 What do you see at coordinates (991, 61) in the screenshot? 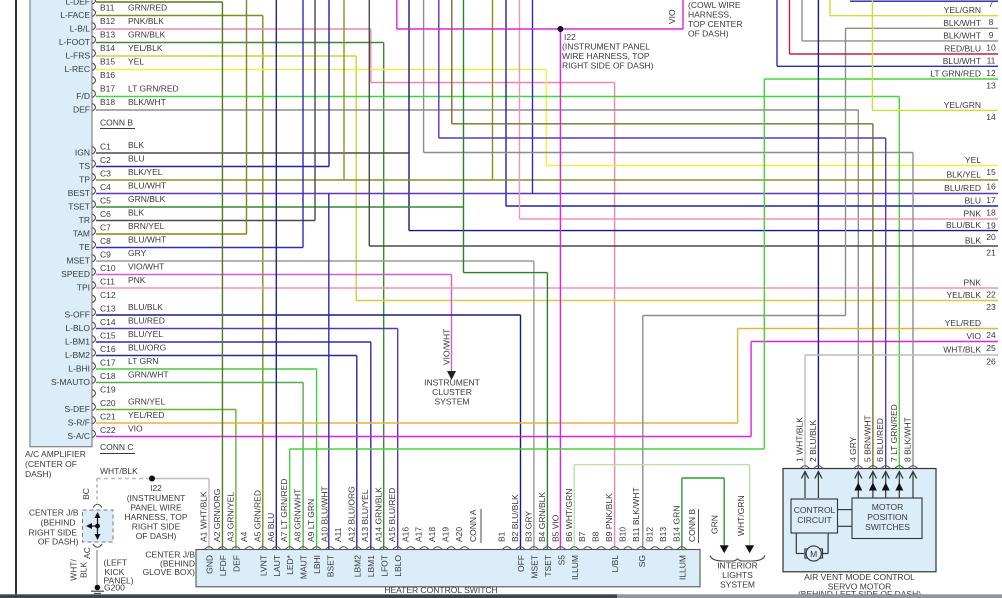
I see `svg-text: 11` at bounding box center [991, 61].